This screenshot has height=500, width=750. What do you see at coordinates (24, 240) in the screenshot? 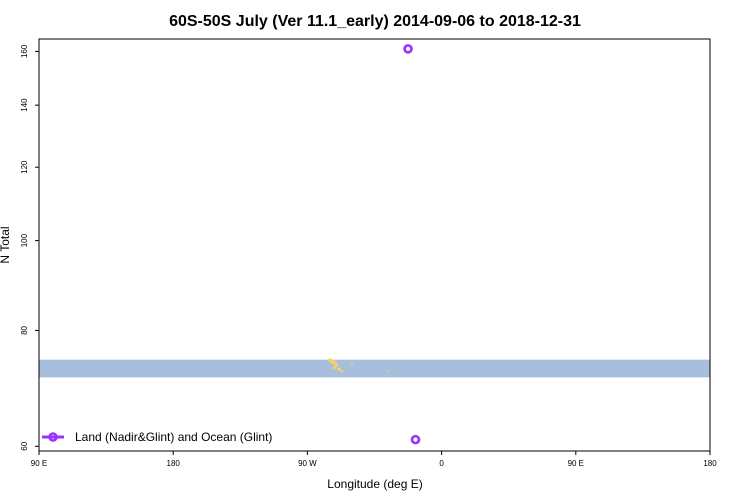
I see `y-tick-label: 100` at bounding box center [24, 240].